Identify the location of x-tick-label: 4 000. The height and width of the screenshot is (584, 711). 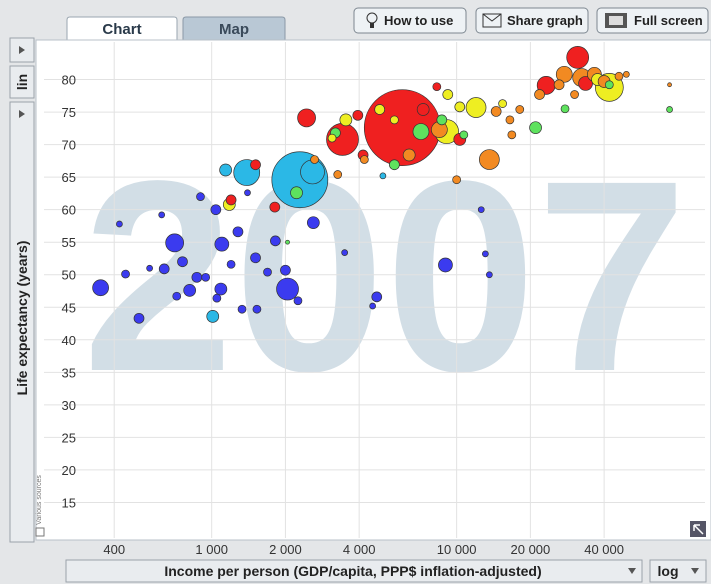
(359, 549).